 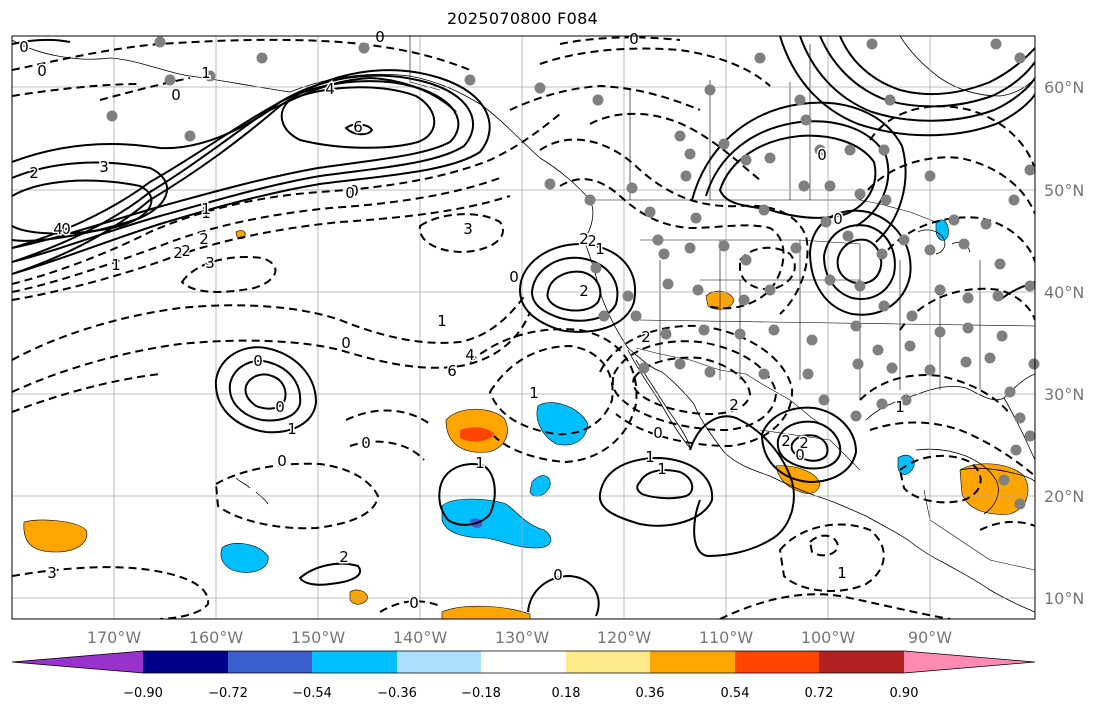 What do you see at coordinates (523, 662) in the screenshot?
I see `colorbar-outline` at bounding box center [523, 662].